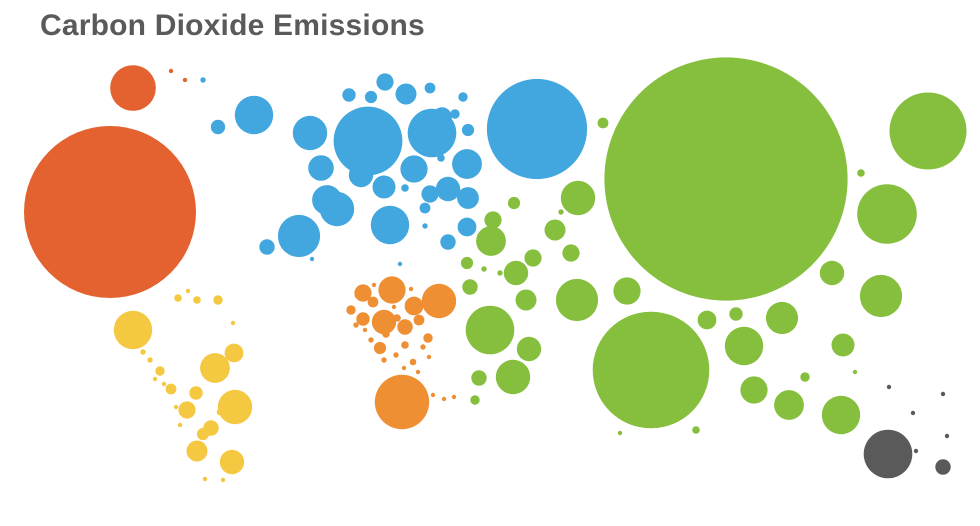 This screenshot has width=980, height=526. What do you see at coordinates (232, 25) in the screenshot?
I see `chart-title: Carbon Dioxide Emissions` at bounding box center [232, 25].